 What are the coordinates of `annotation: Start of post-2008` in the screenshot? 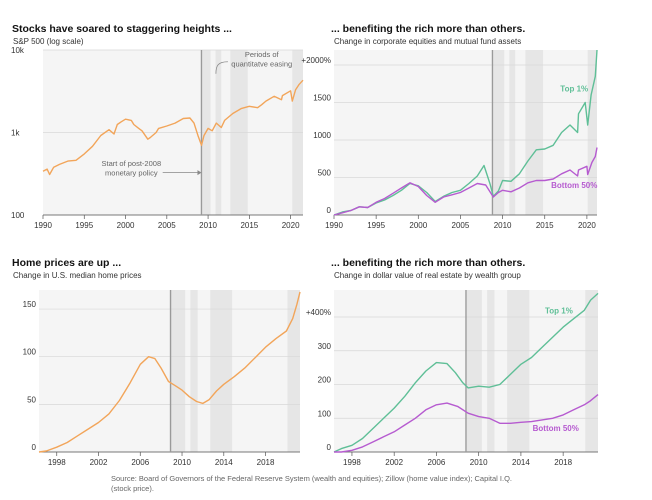 It's located at (132, 163).